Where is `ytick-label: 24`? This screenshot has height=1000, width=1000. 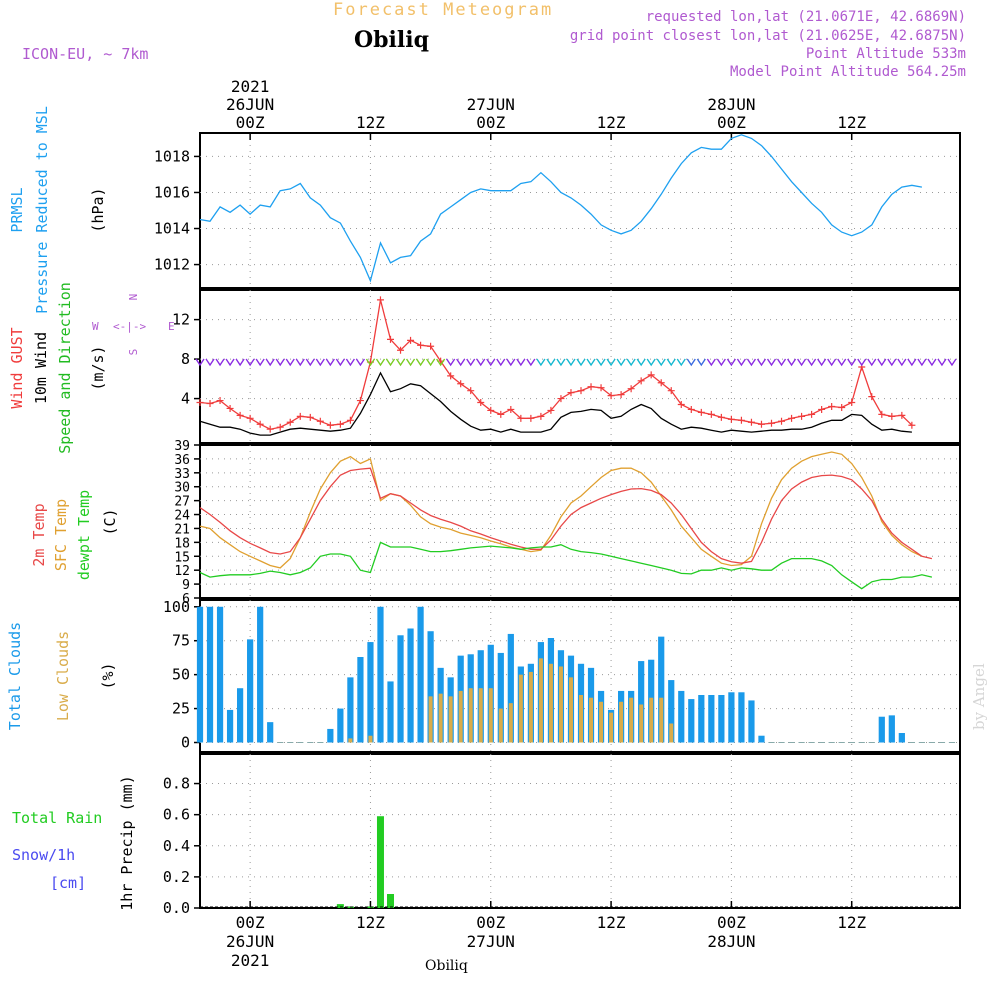
ytick-label: 24 is located at coordinates (182, 516).